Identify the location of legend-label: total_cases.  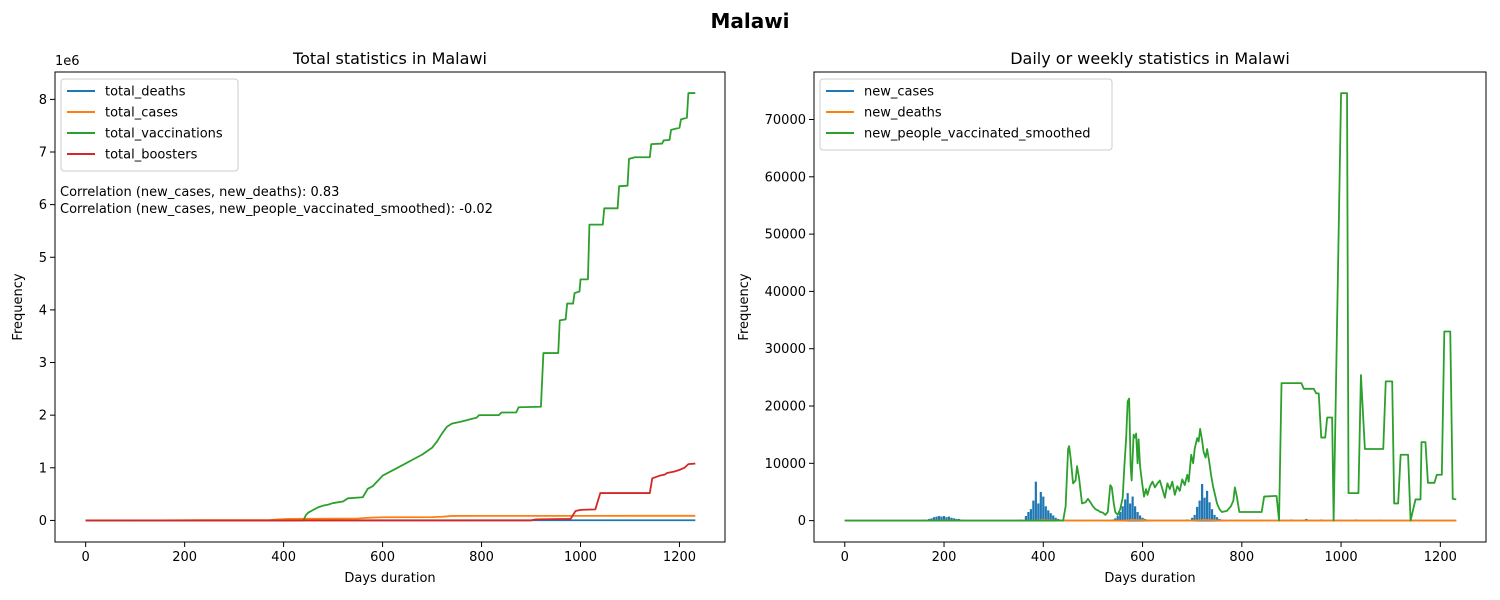
(141, 113).